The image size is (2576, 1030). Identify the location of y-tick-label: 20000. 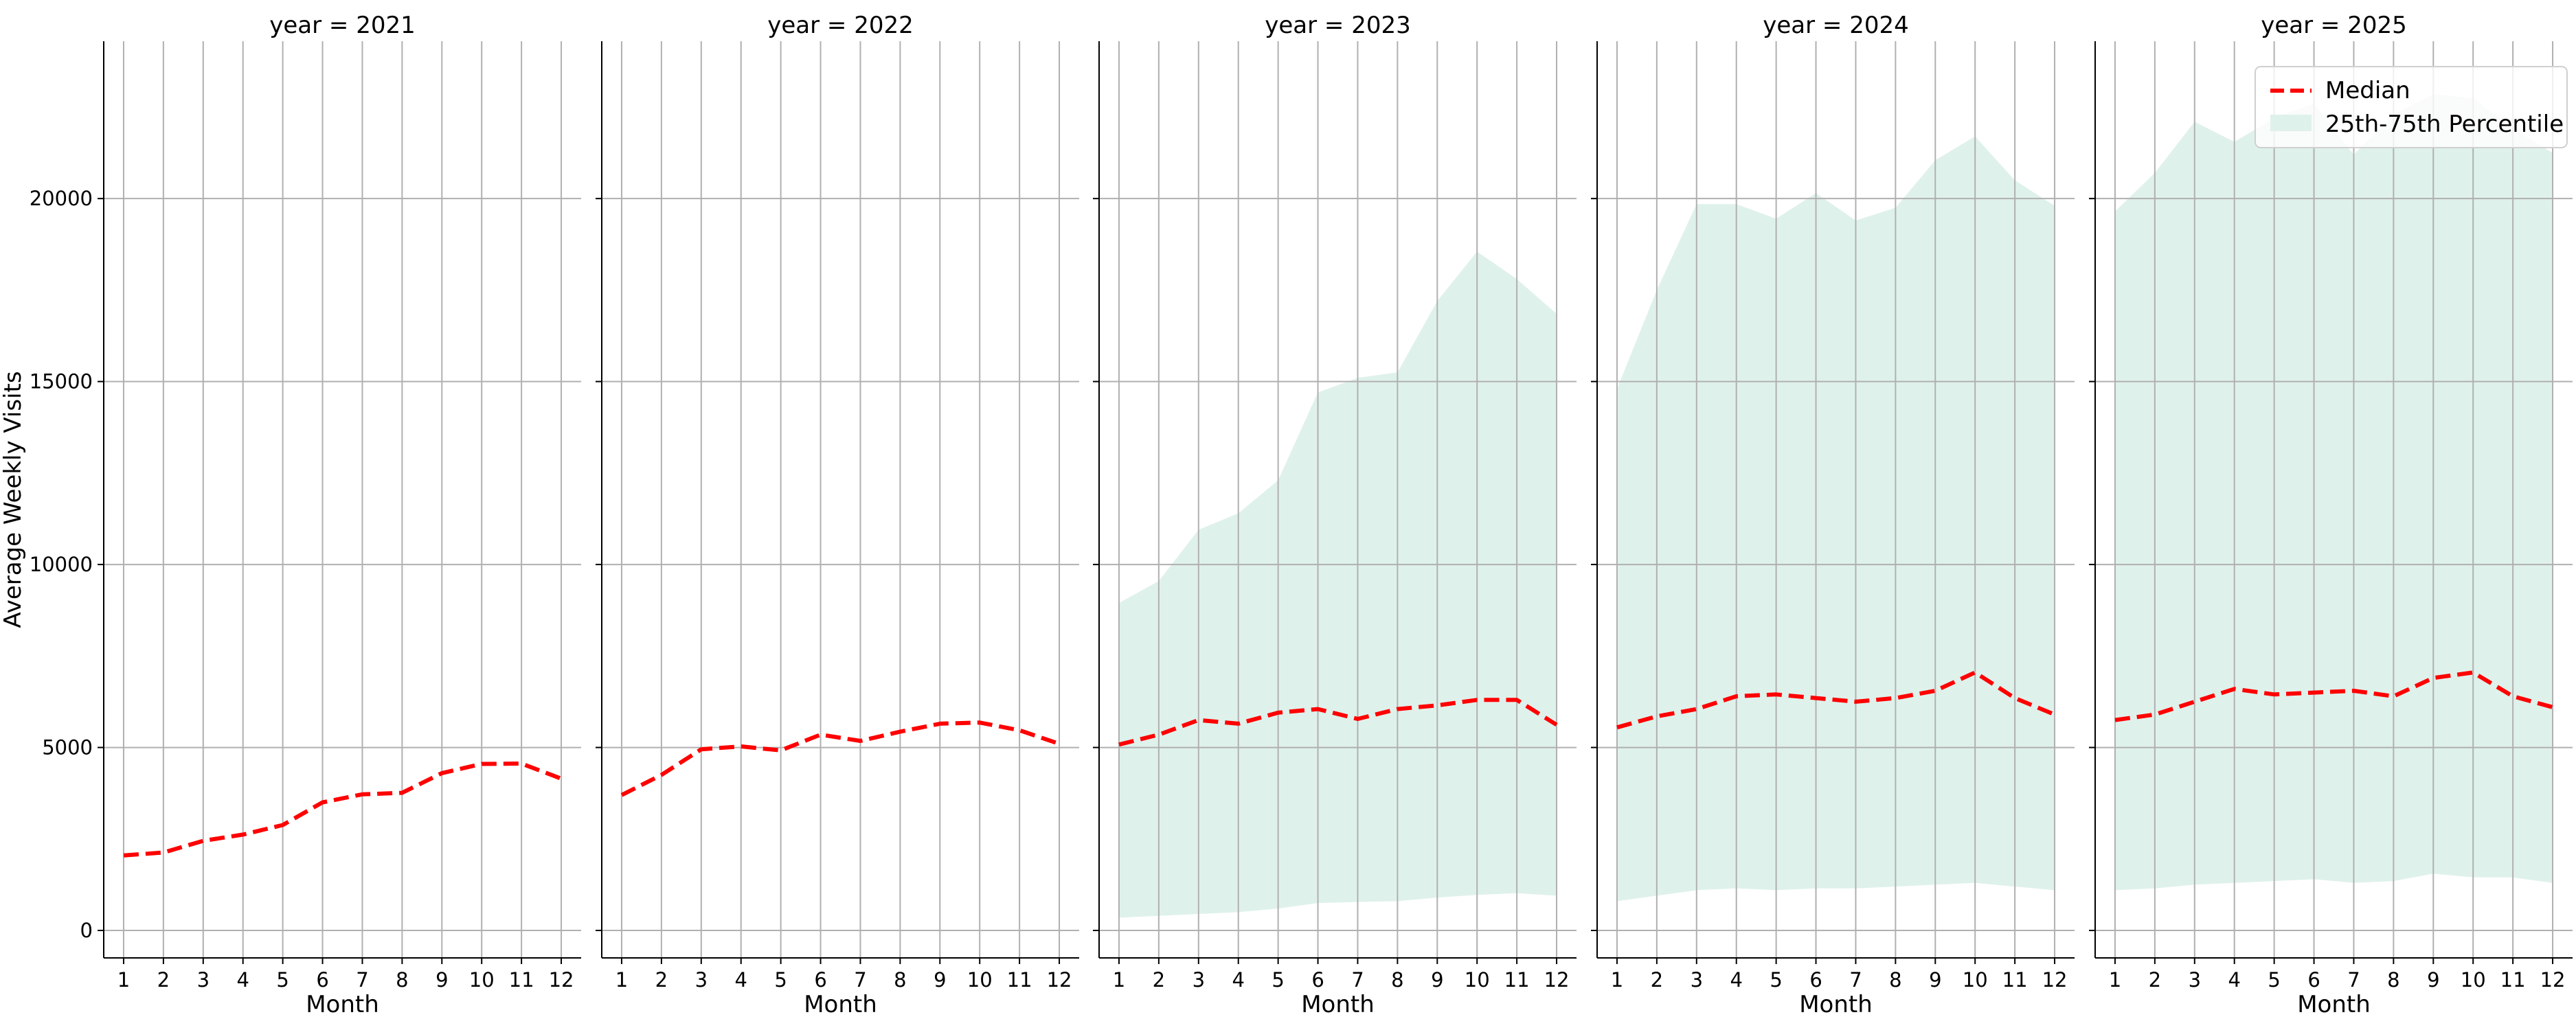
(61, 198).